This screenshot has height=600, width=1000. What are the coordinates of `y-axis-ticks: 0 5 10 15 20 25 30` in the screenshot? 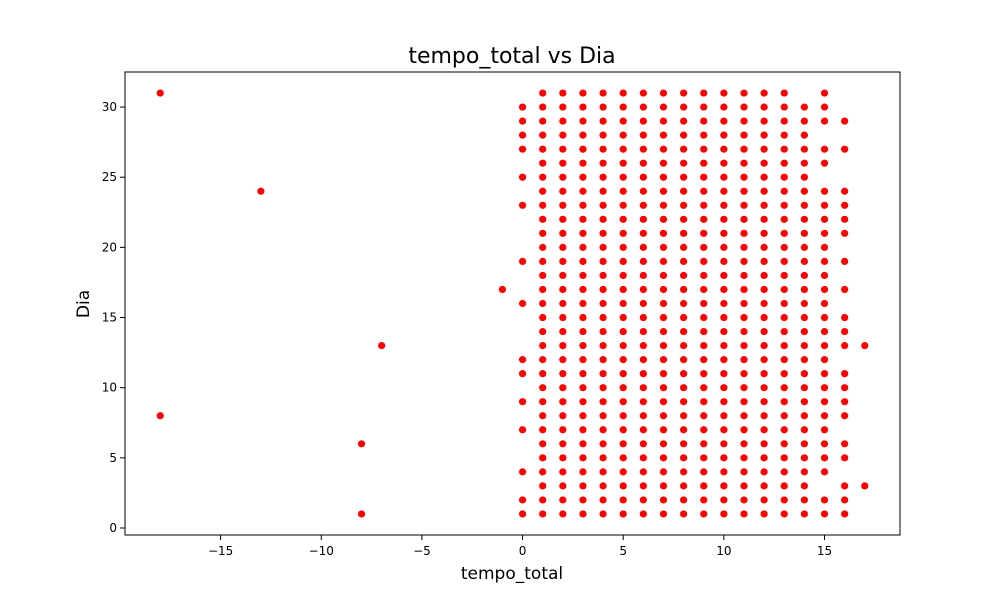 It's located at (113, 317).